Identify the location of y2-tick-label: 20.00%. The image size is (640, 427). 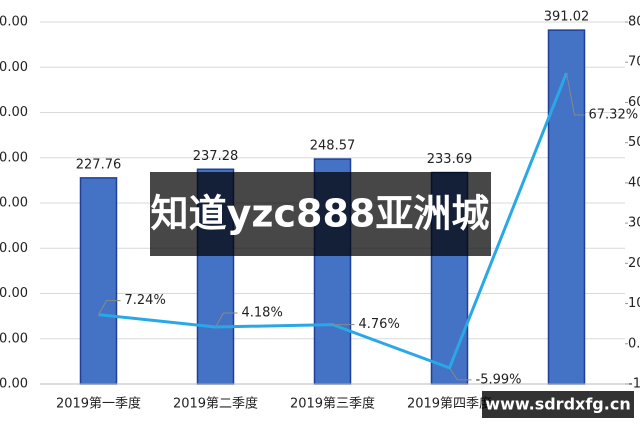
(634, 263).